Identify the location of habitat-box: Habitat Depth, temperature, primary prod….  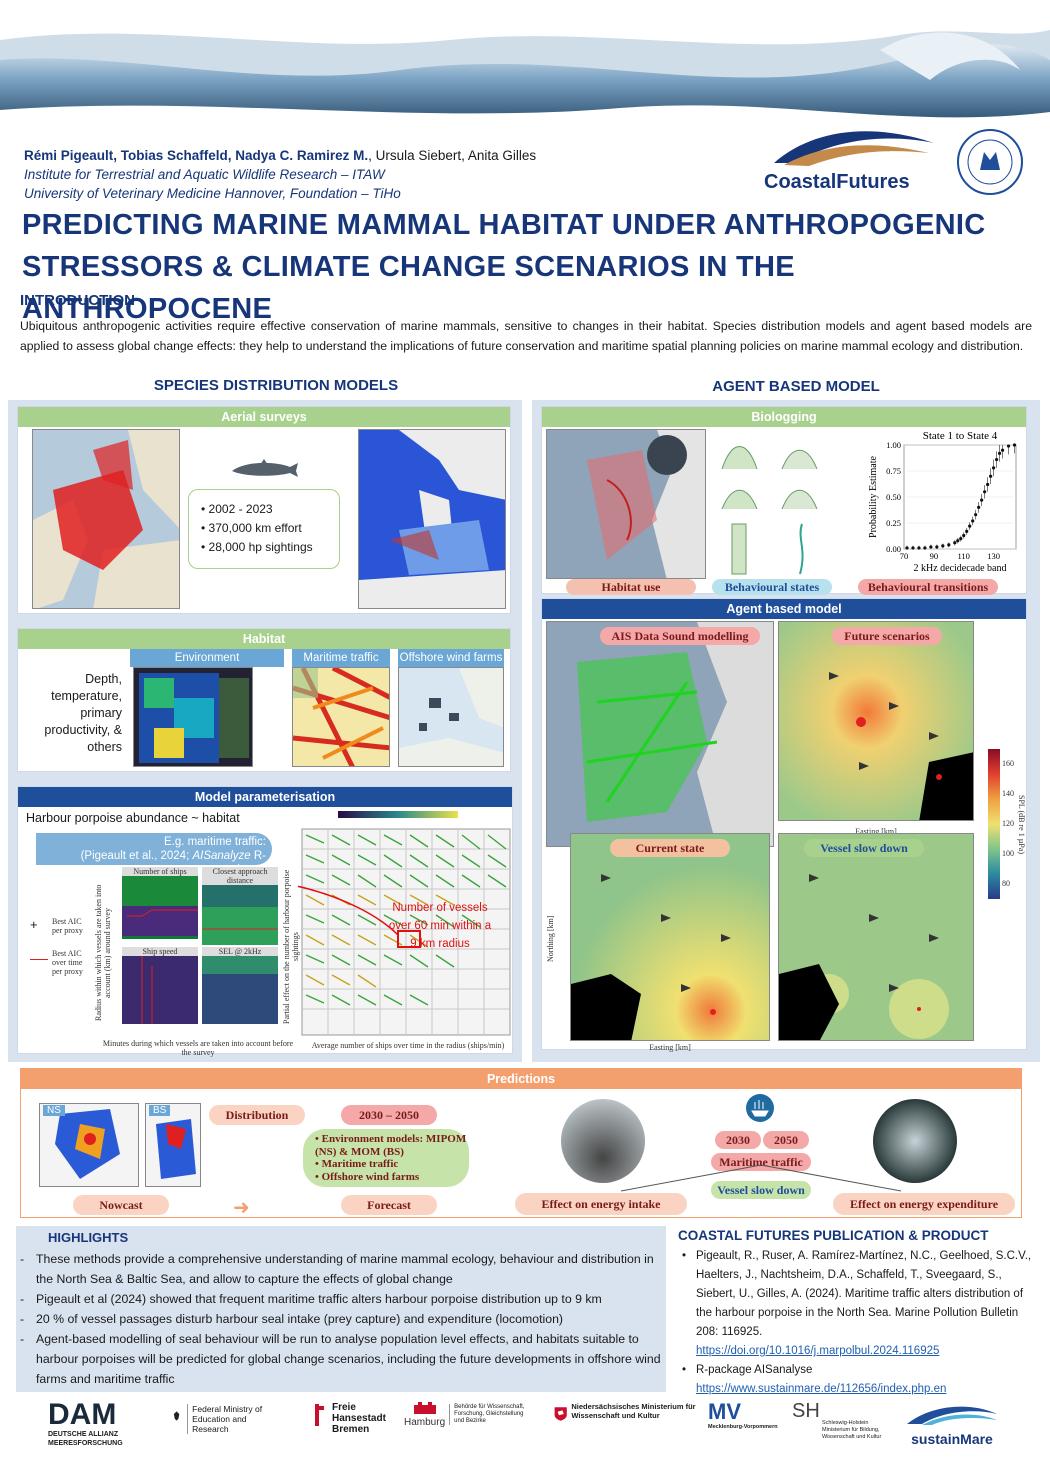
(264, 700).